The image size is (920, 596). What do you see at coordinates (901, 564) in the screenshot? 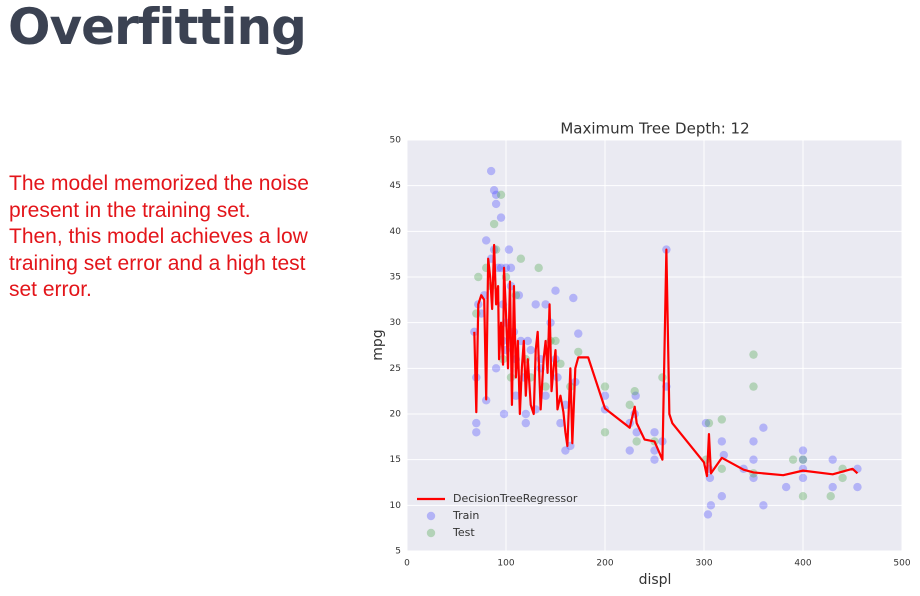
I see `x-tick-label: 500` at bounding box center [901, 564].